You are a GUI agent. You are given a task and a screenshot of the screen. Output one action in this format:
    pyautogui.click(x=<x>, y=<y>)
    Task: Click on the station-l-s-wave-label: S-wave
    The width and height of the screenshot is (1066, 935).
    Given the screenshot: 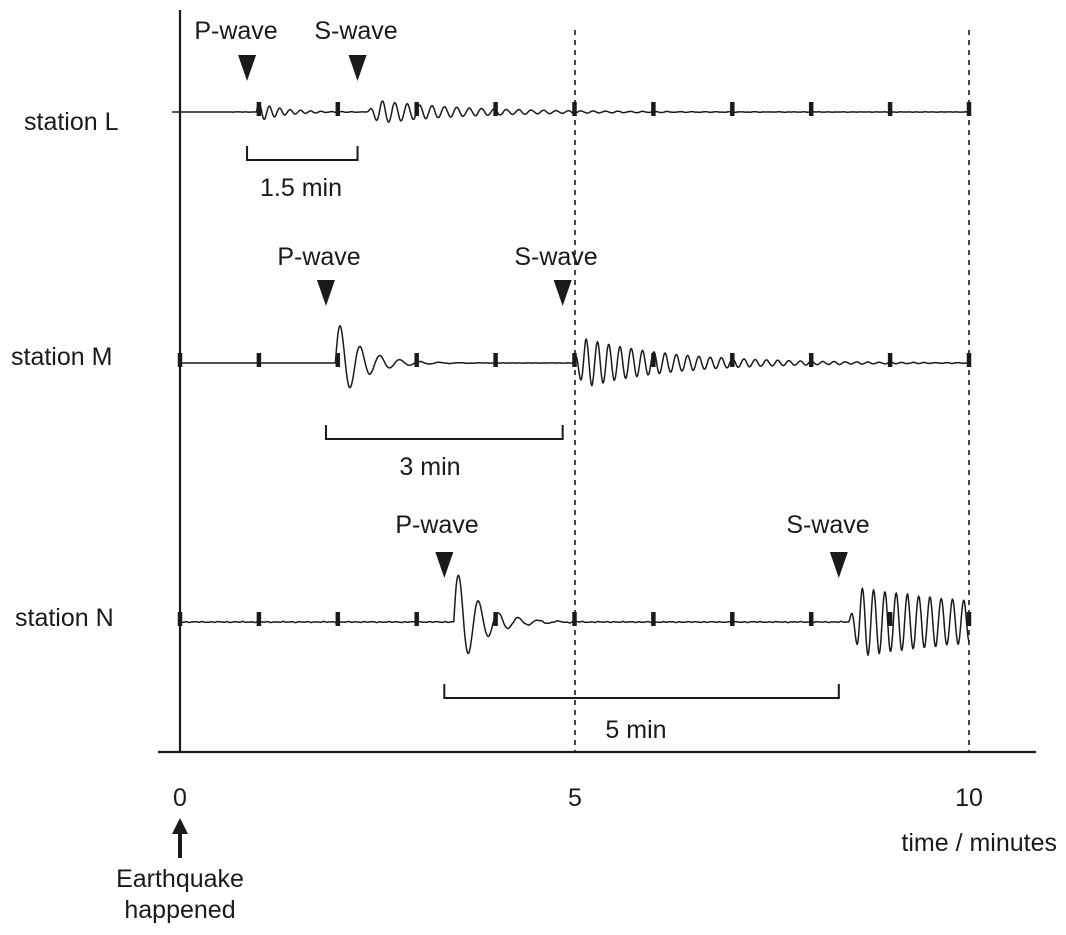 What is the action you would take?
    pyautogui.click(x=355, y=31)
    